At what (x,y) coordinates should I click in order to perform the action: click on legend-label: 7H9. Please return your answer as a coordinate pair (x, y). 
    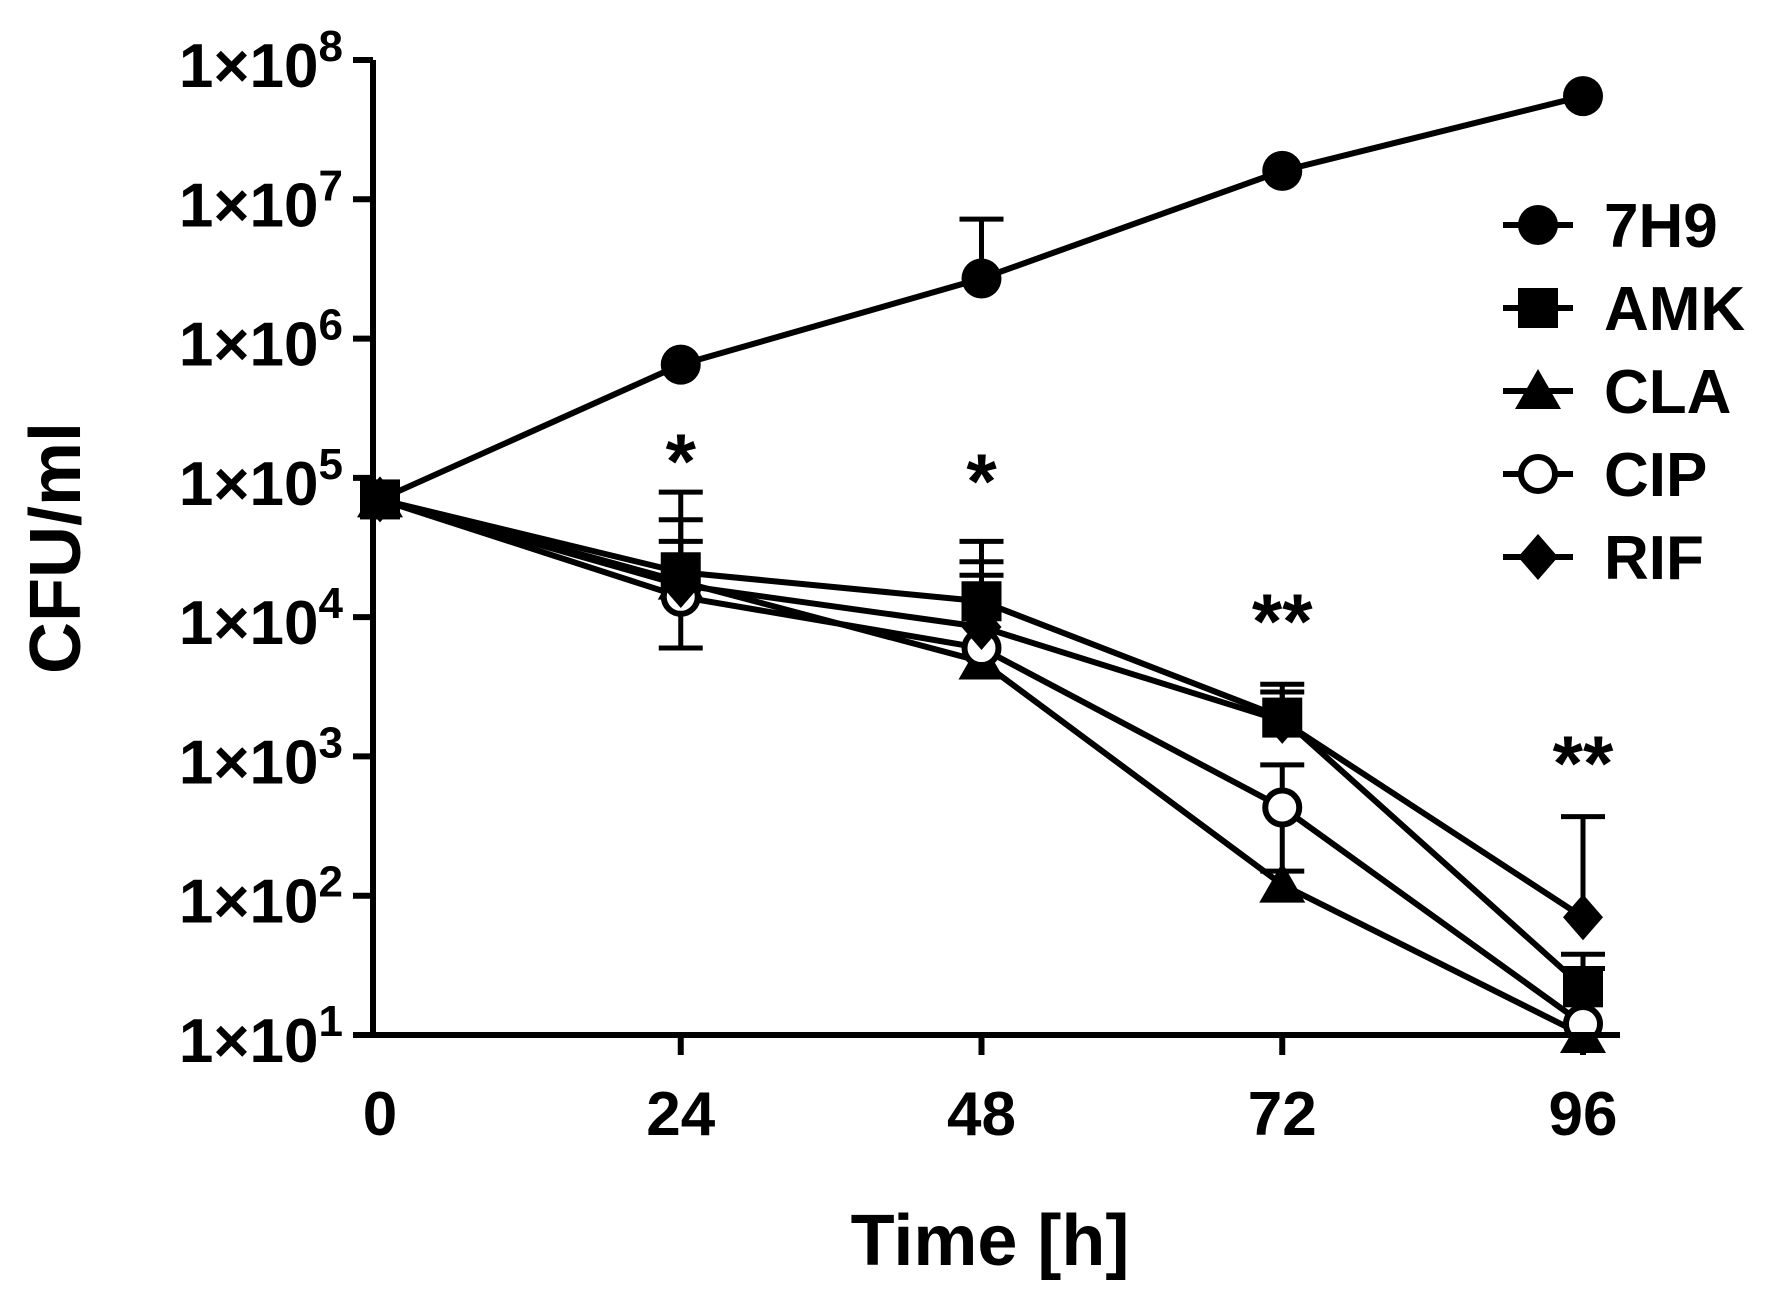
    Looking at the image, I should click on (1661, 226).